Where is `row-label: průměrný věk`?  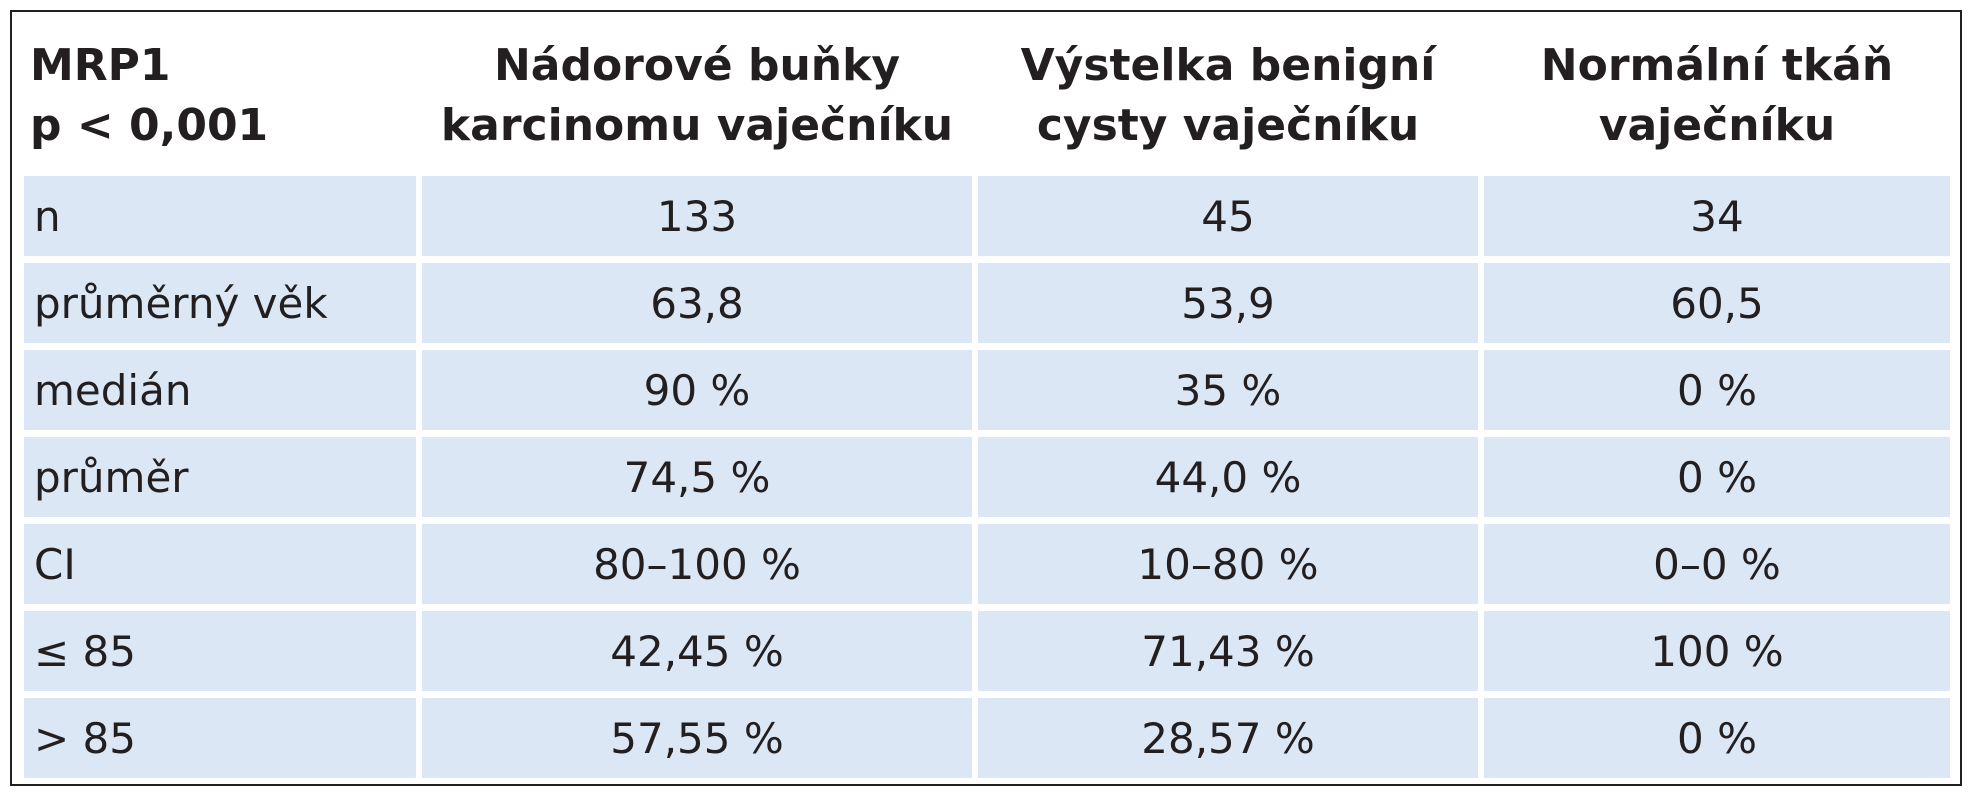
row-label: průměrný věk is located at coordinates (220, 303).